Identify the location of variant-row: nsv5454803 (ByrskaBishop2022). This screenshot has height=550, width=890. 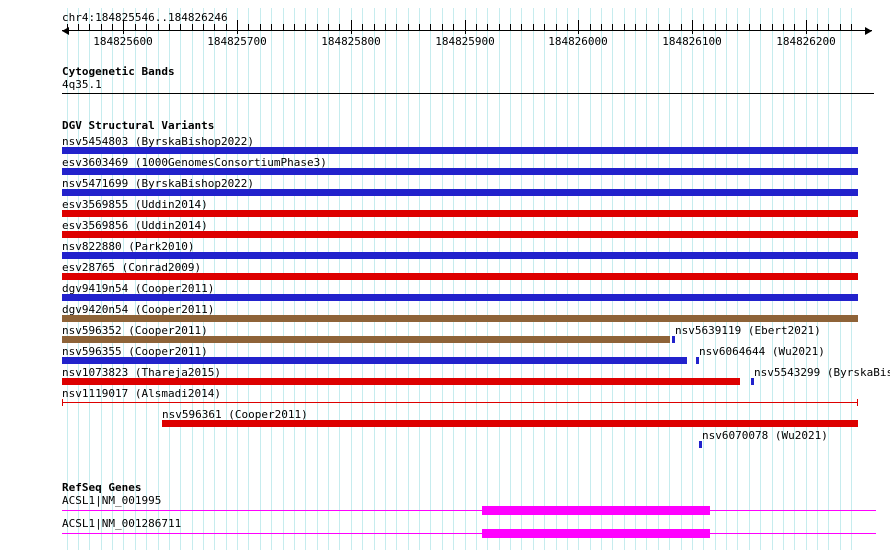
(445, 146).